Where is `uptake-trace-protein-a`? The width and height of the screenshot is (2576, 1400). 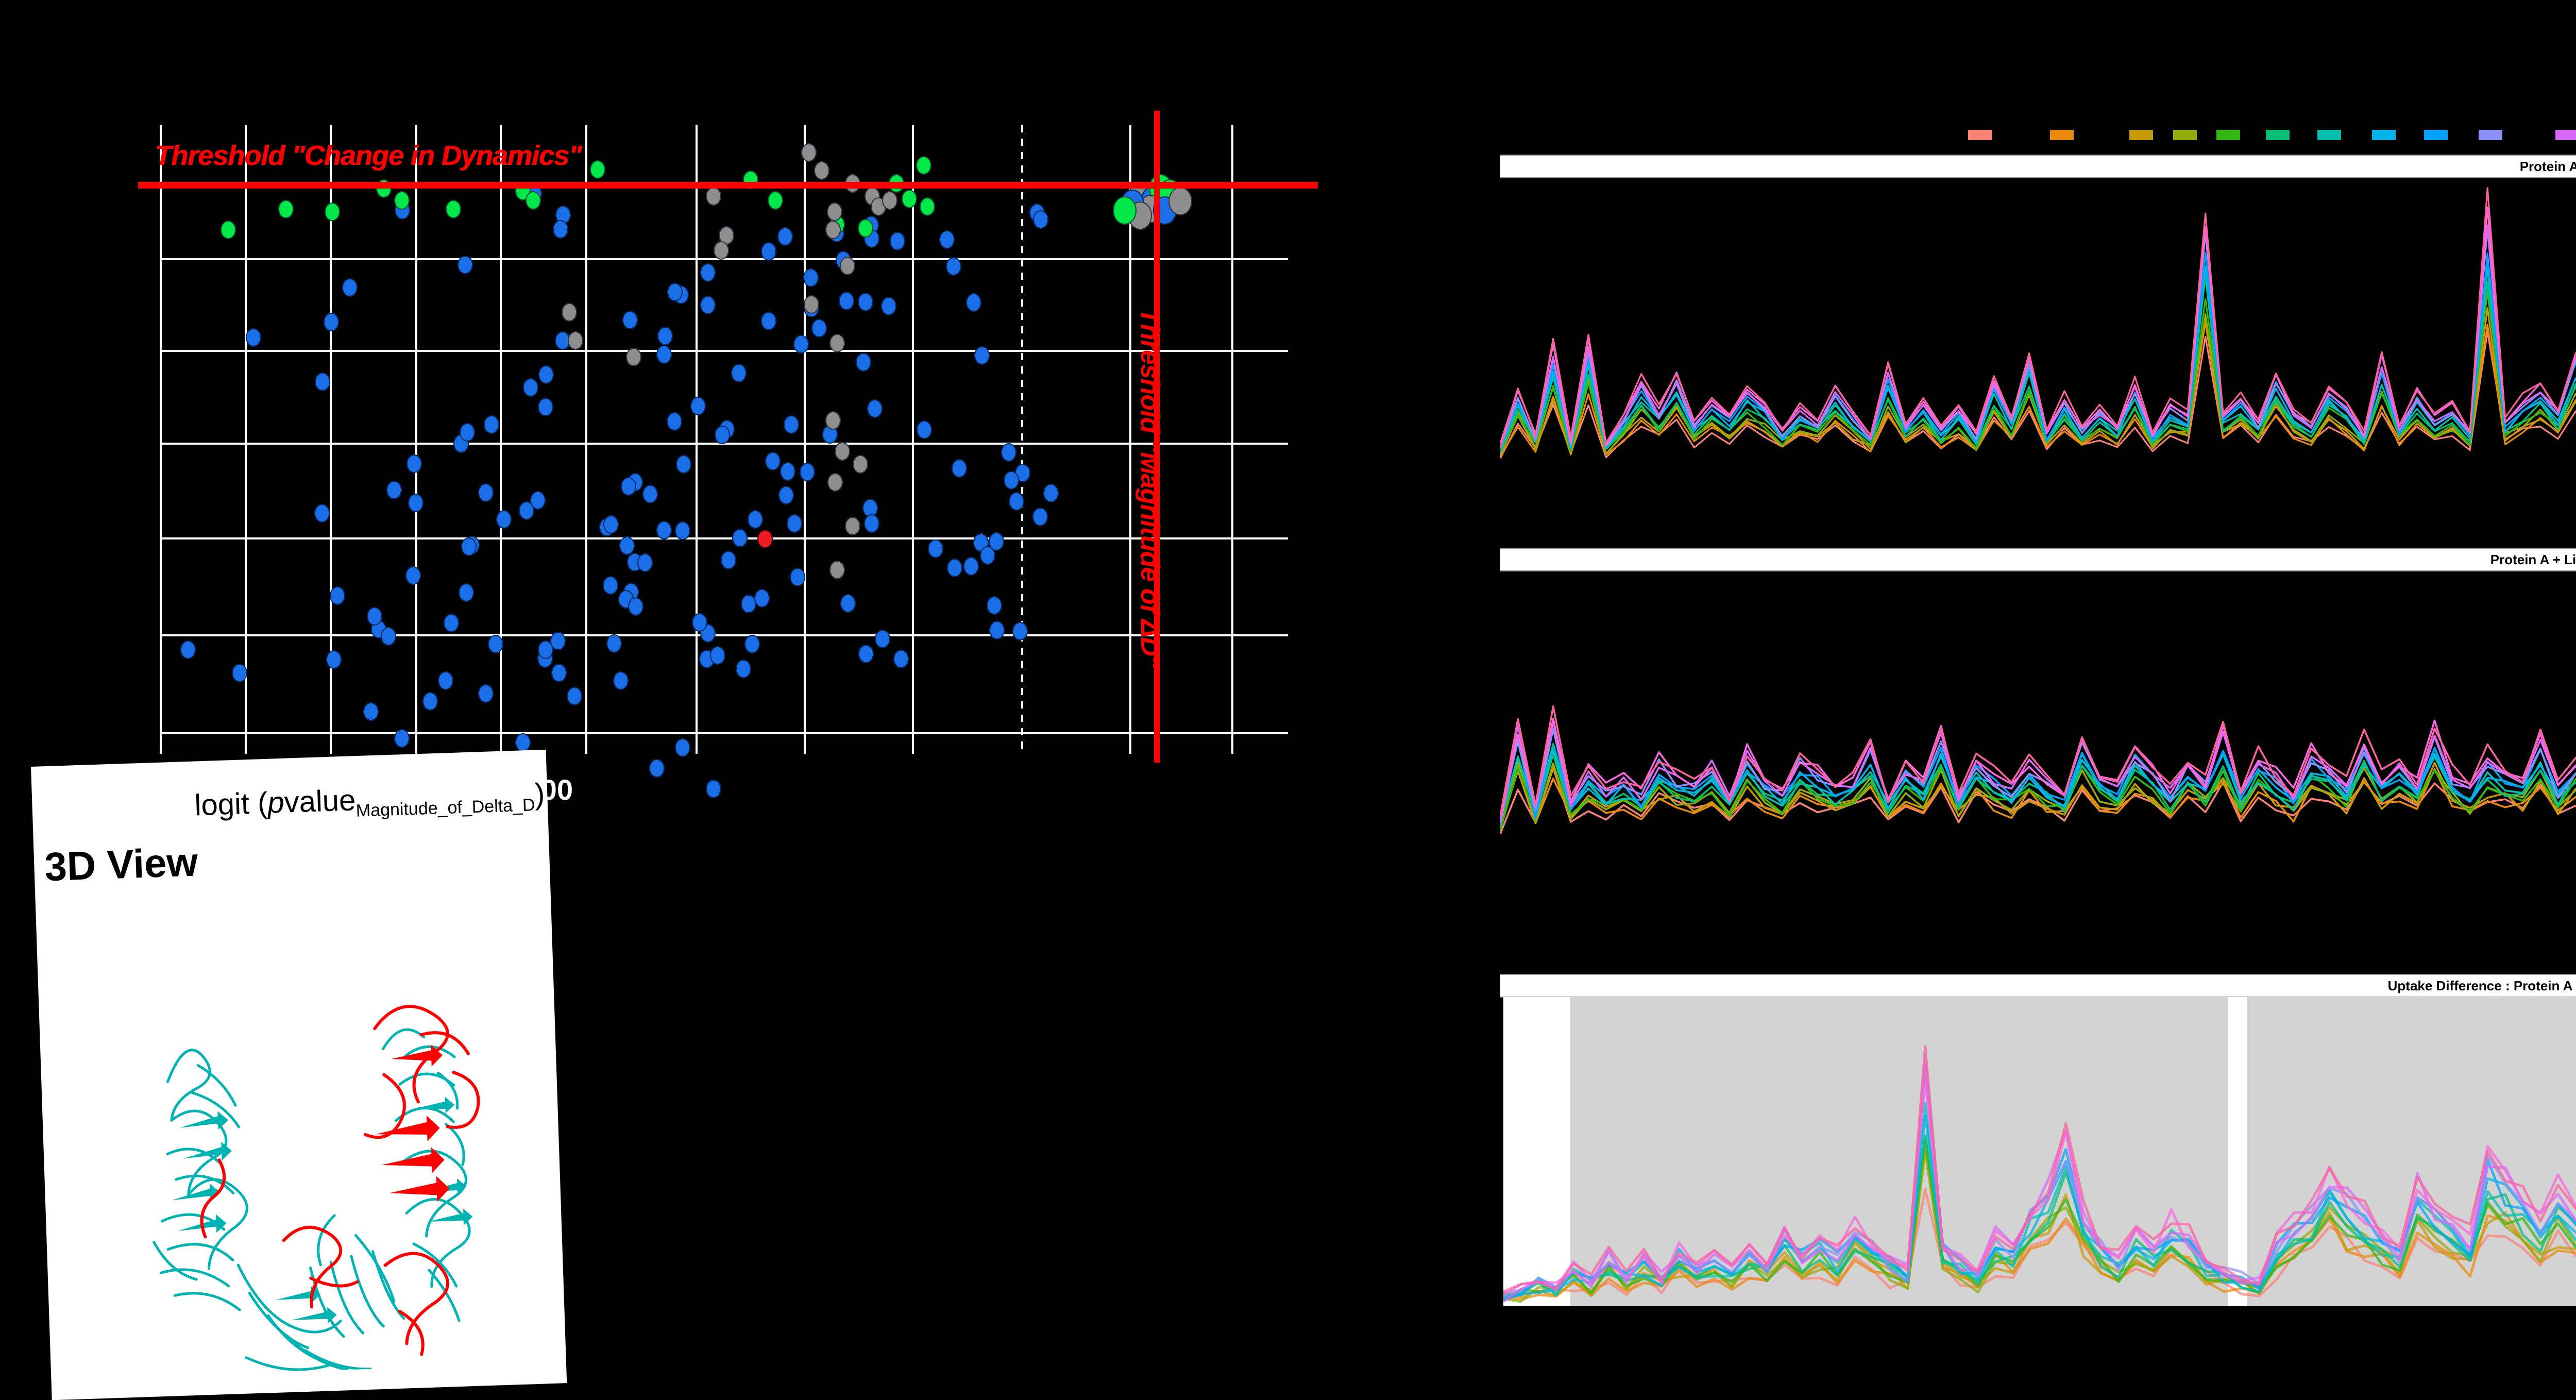 uptake-trace-protein-a is located at coordinates (2038, 324).